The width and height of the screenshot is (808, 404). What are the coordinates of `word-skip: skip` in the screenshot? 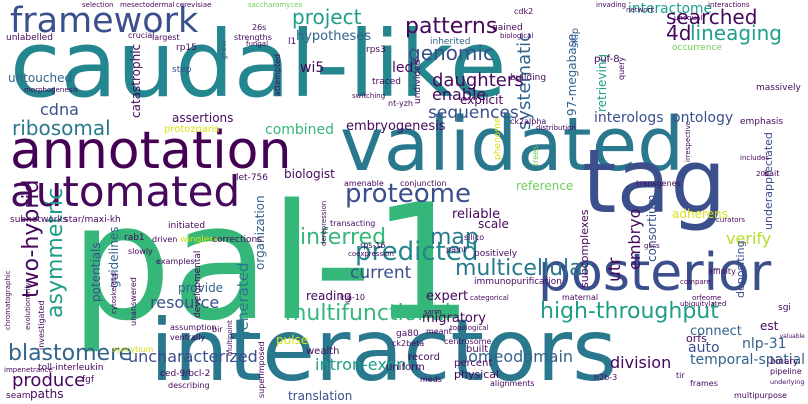 It's located at (575, 38).